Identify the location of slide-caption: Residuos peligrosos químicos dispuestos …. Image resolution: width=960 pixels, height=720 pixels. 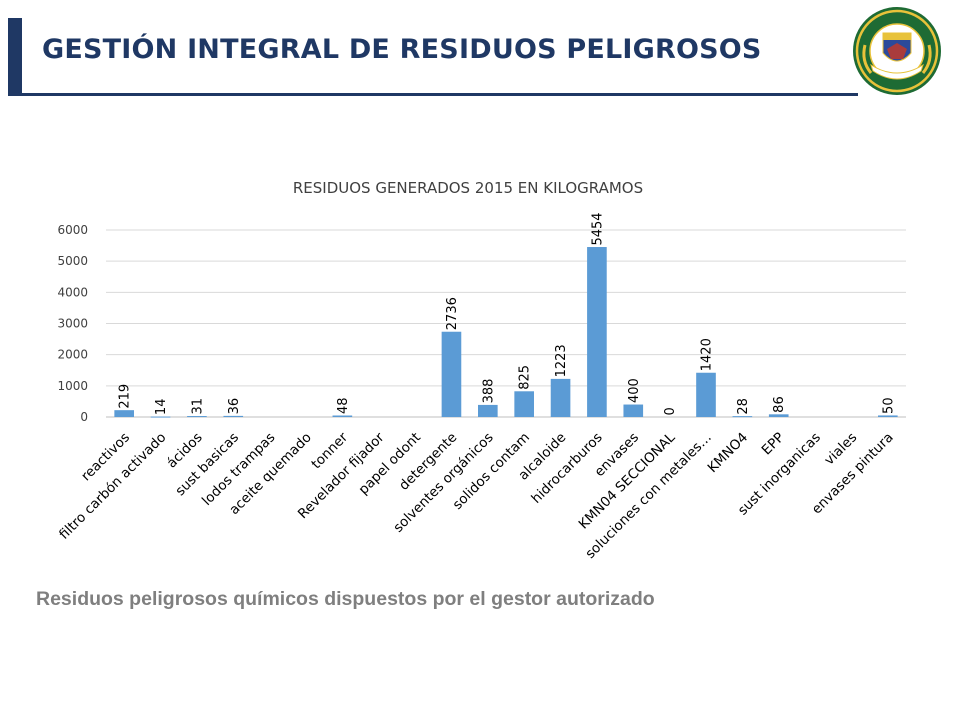
(345, 599).